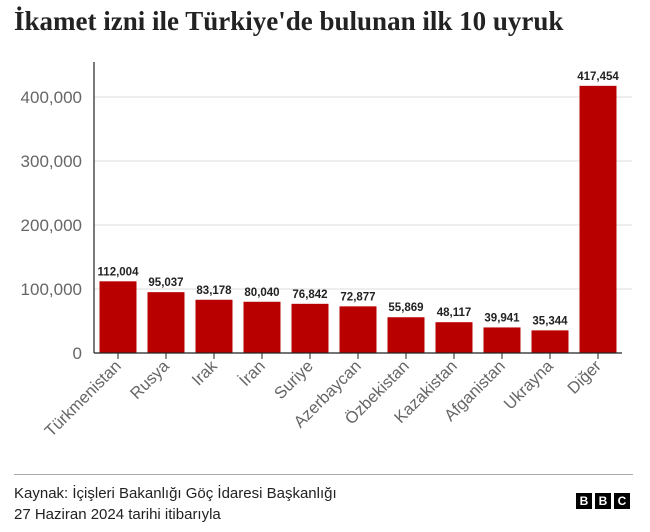  Describe the element at coordinates (51, 289) in the screenshot. I see `y-tick-label: 100,000` at that location.